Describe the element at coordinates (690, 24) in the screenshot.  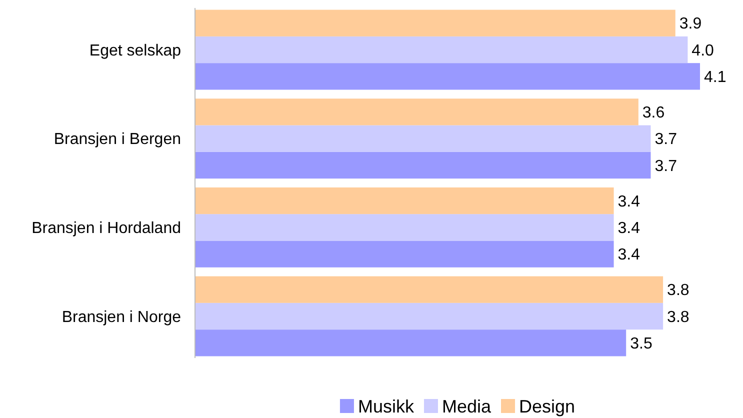
I see `data-label: 3.9` at that location.